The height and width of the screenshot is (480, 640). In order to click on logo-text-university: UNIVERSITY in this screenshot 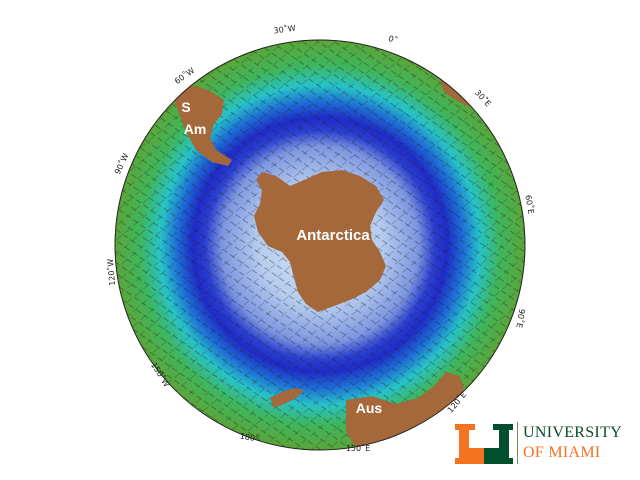, I will do `click(572, 432)`.